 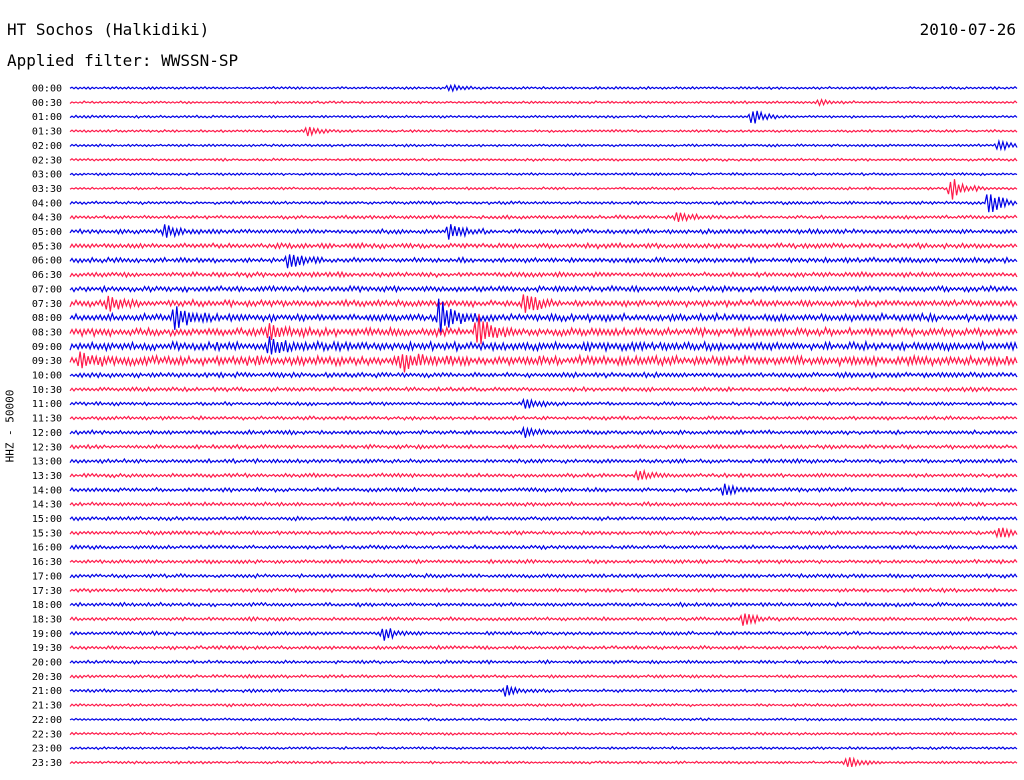 What do you see at coordinates (47, 390) in the screenshot?
I see `row-time-label: 10:30` at bounding box center [47, 390].